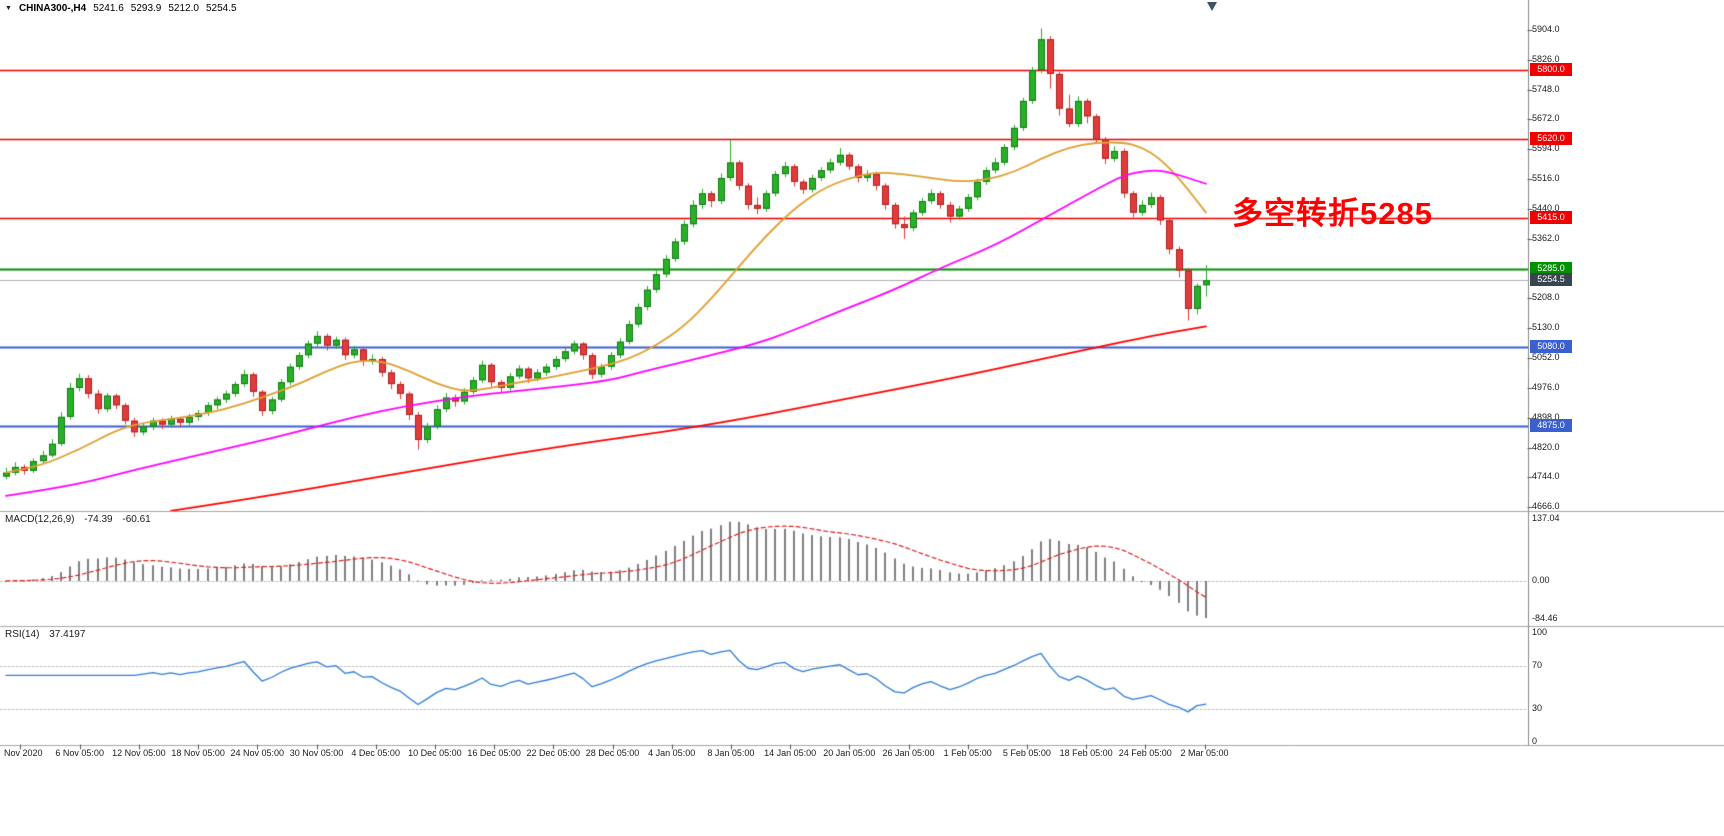 The height and width of the screenshot is (836, 1724). Describe the element at coordinates (1546, 327) in the screenshot. I see `price-axis-label: 5130.0` at that location.